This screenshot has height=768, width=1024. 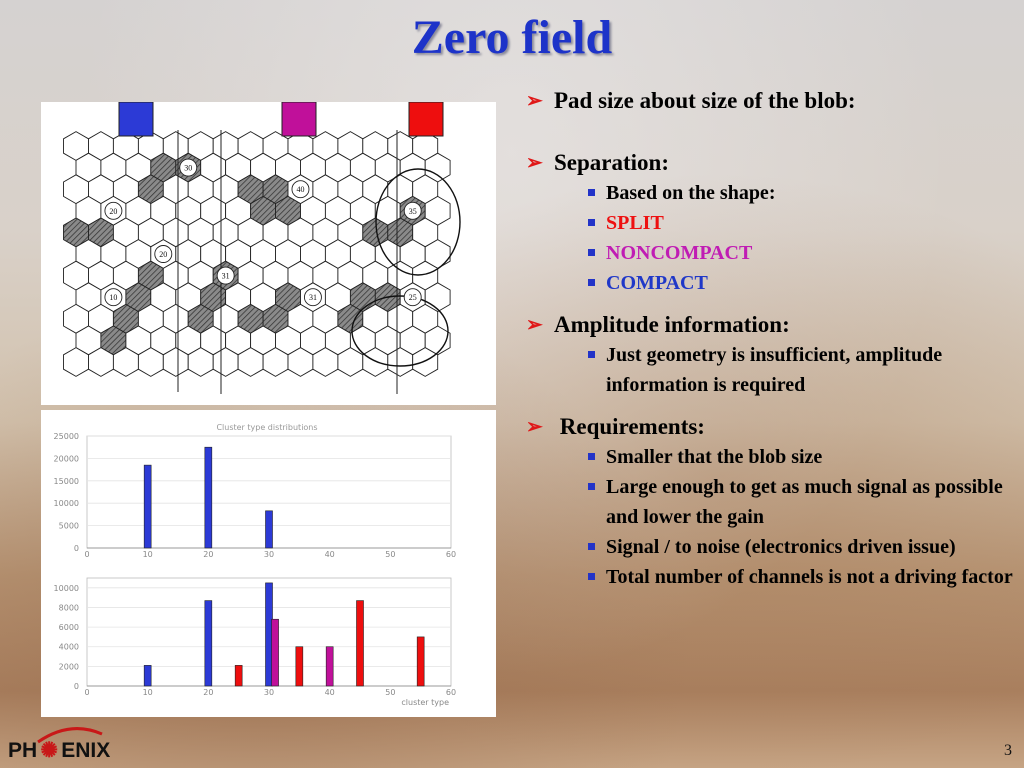 What do you see at coordinates (69, 666) in the screenshot?
I see `y-tick-label: 2000` at bounding box center [69, 666].